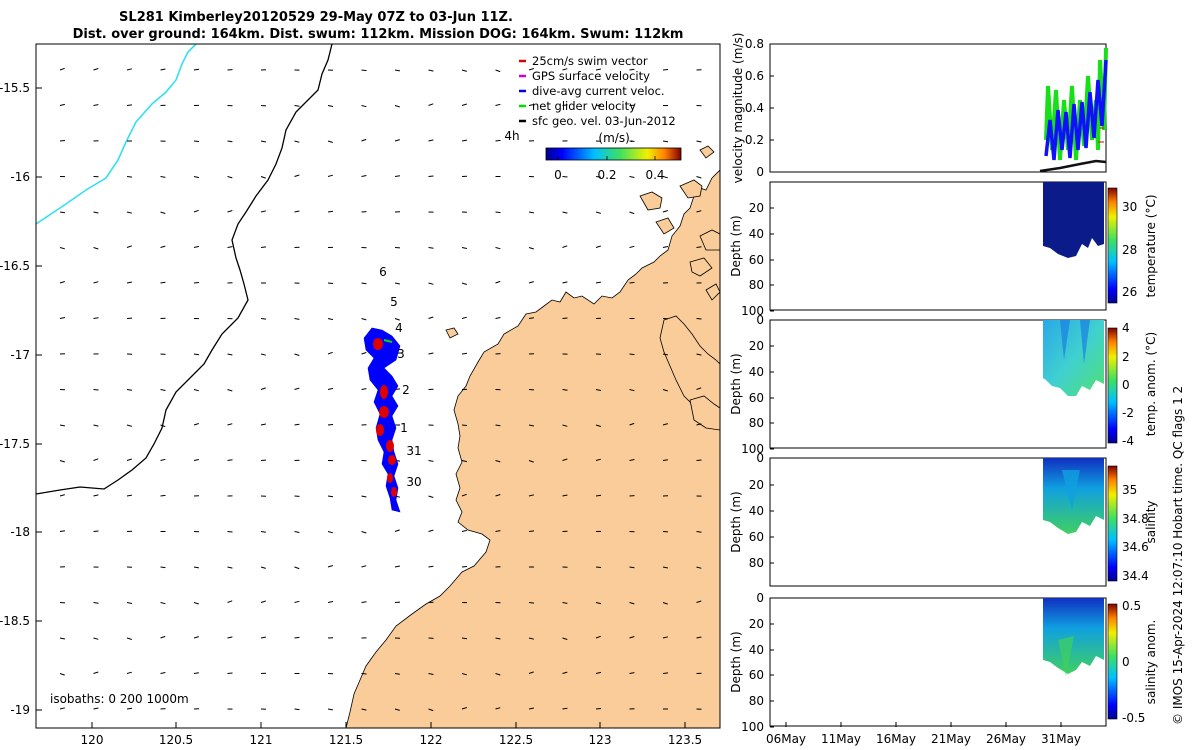 This screenshot has height=750, width=1200. Describe the element at coordinates (1126, 385) in the screenshot. I see `panel-cbar-tick-label: 0` at that location.